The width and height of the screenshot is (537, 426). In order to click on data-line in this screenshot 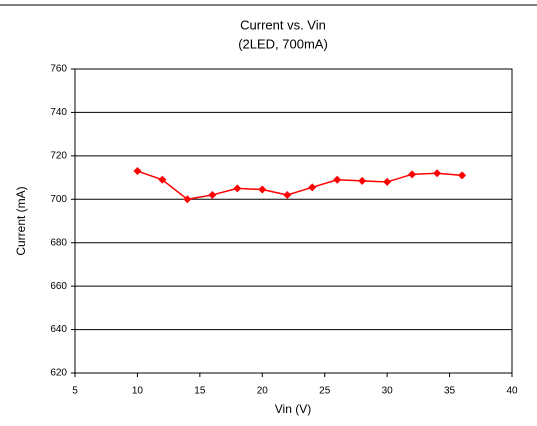, I will do `click(300, 185)`.